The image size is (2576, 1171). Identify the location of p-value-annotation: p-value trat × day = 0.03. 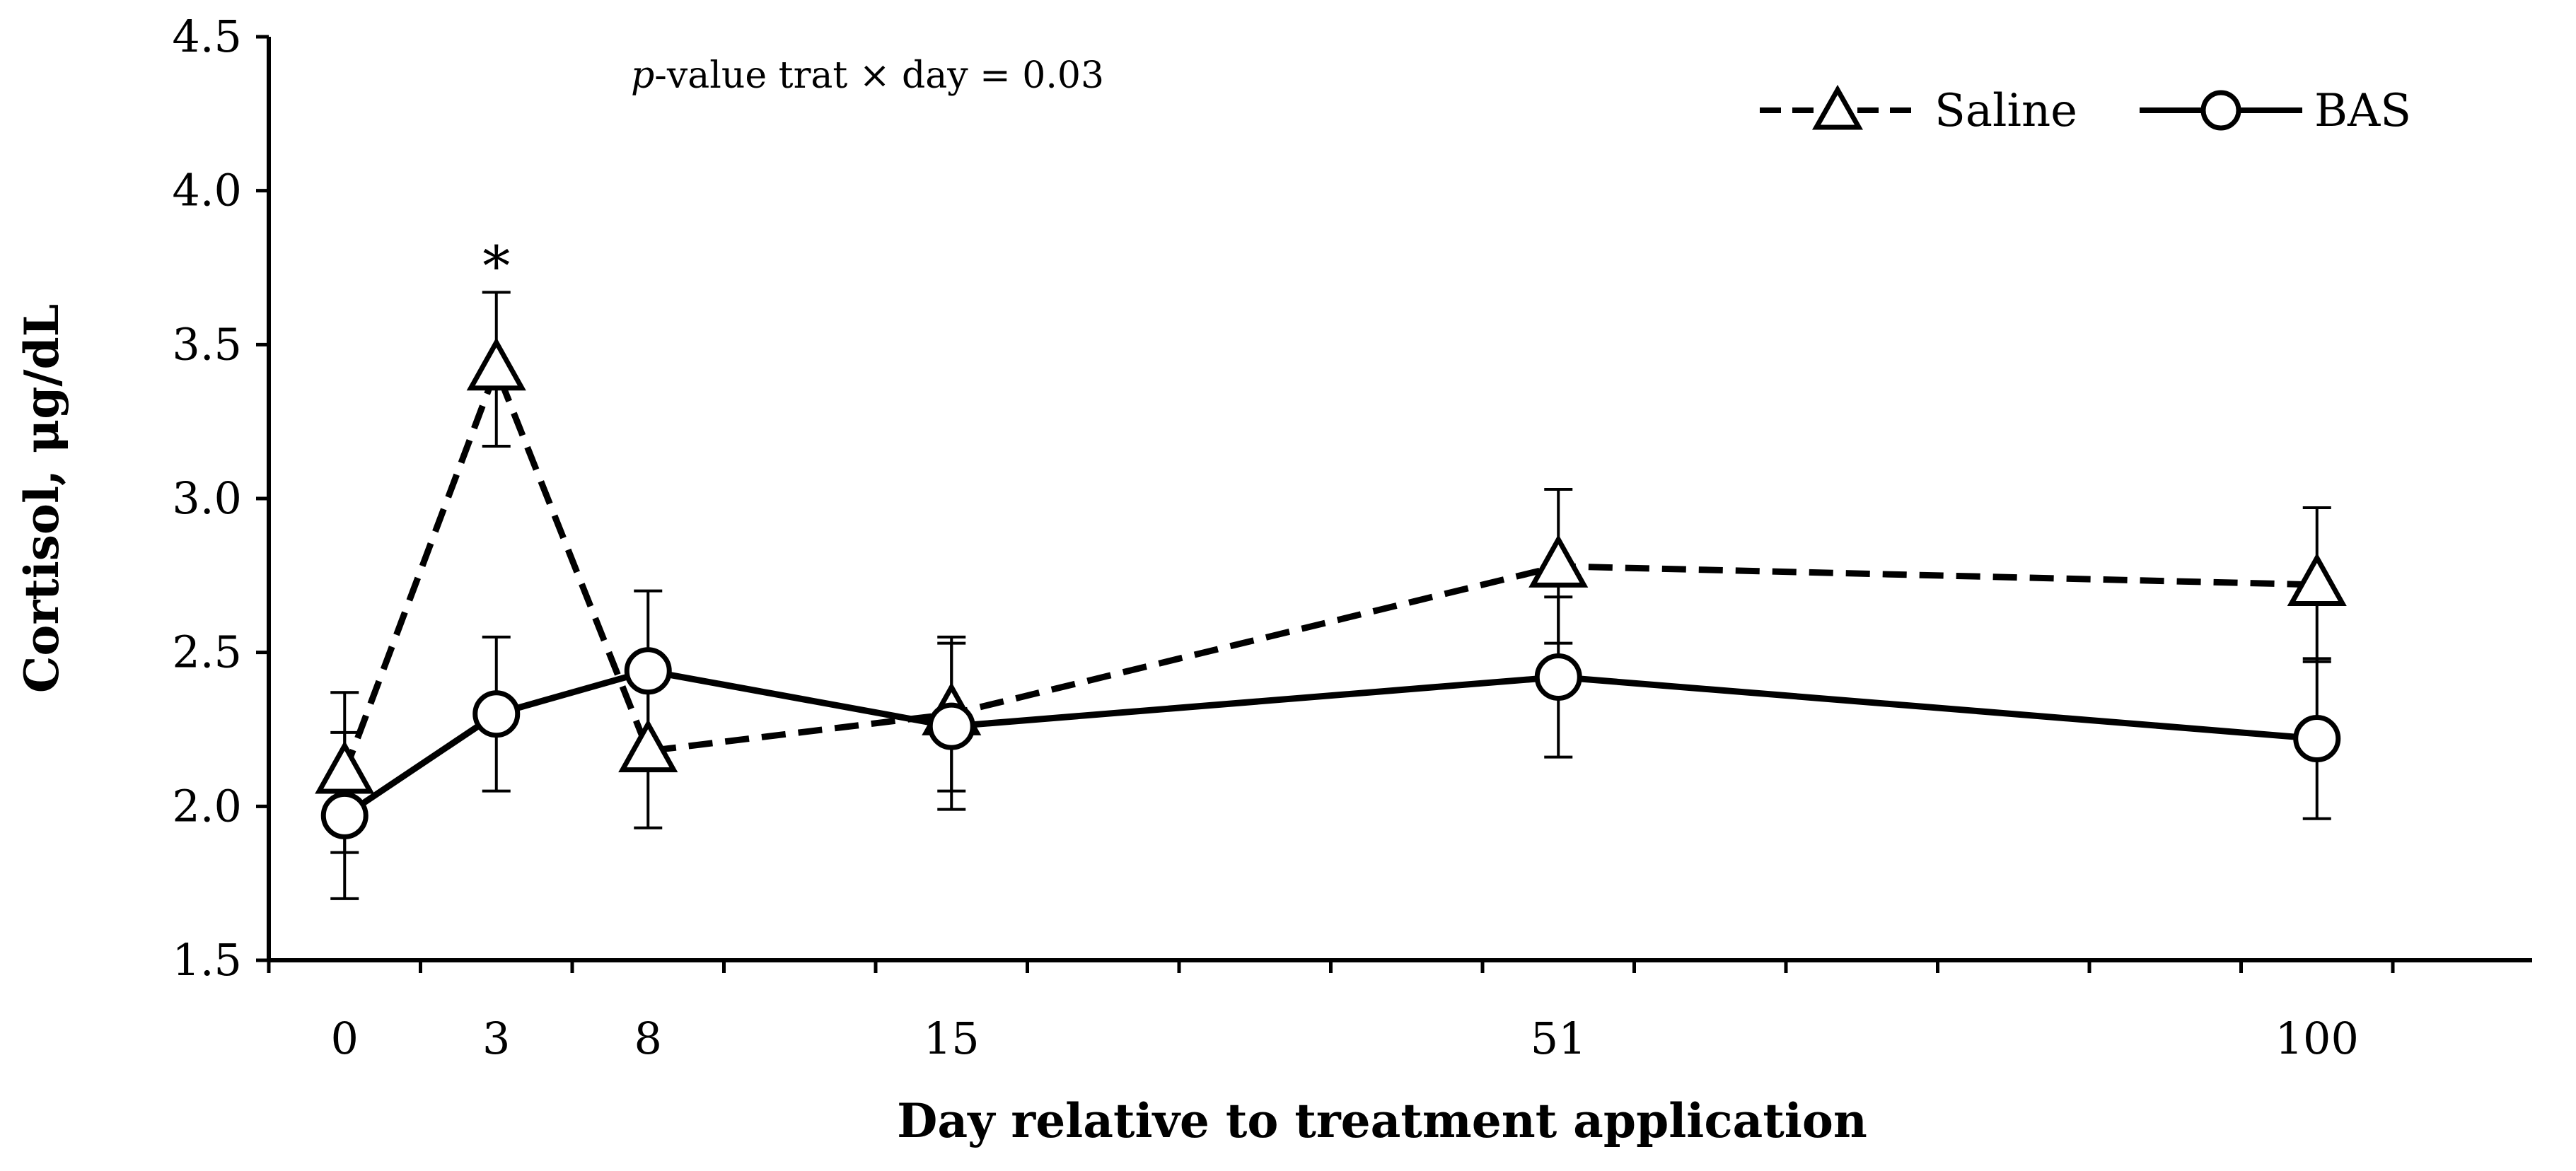
(867, 76).